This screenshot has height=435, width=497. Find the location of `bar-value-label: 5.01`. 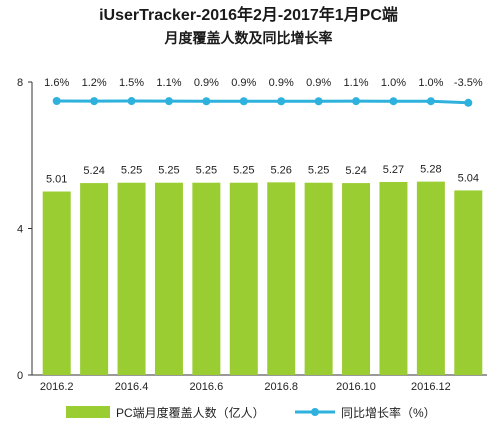

bar-value-label: 5.01 is located at coordinates (56, 180).